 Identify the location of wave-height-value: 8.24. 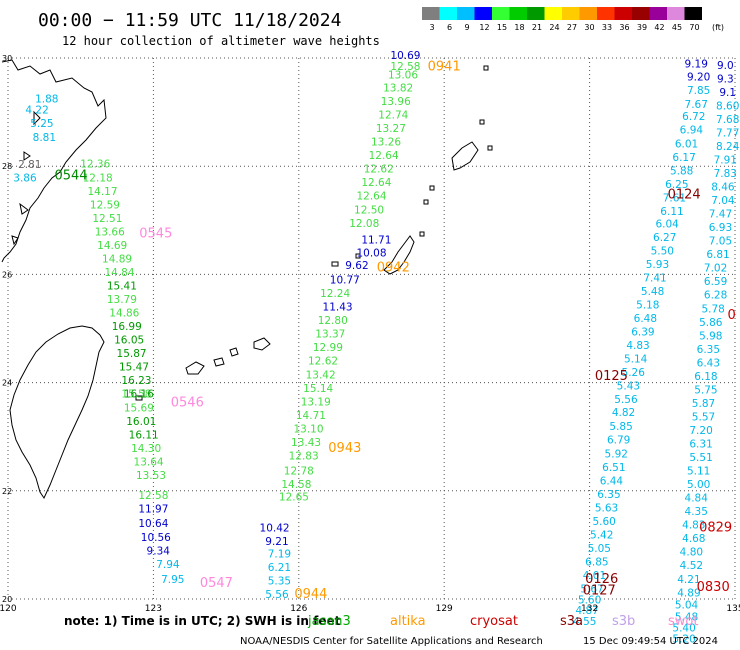
(728, 147).